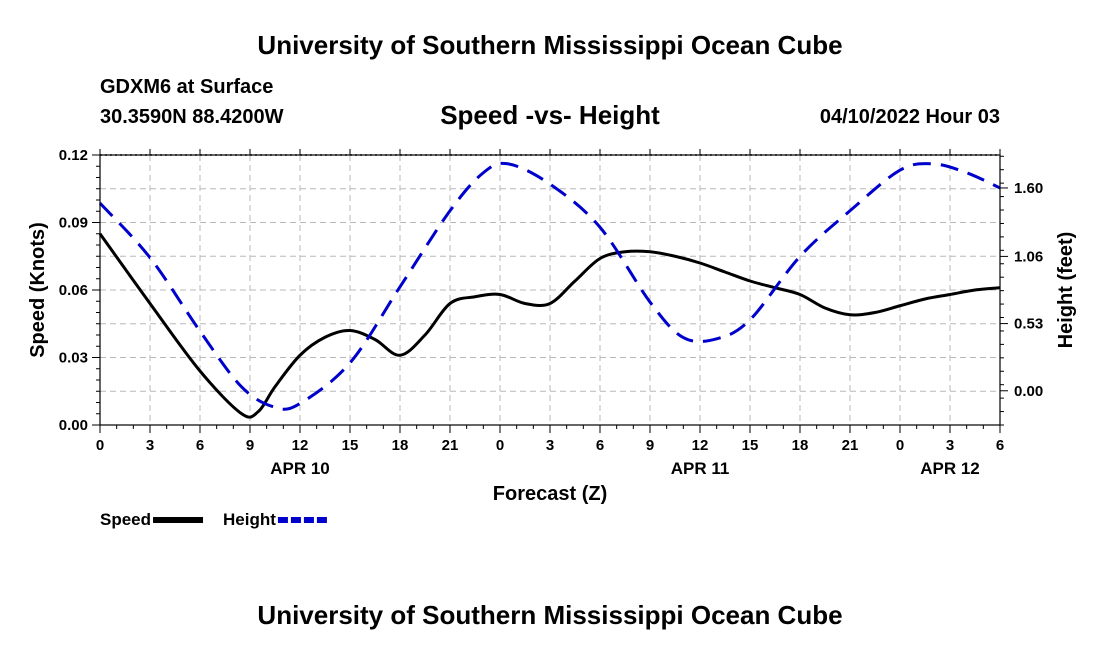  Describe the element at coordinates (73, 358) in the screenshot. I see `y-tick-label: 0.03` at that location.